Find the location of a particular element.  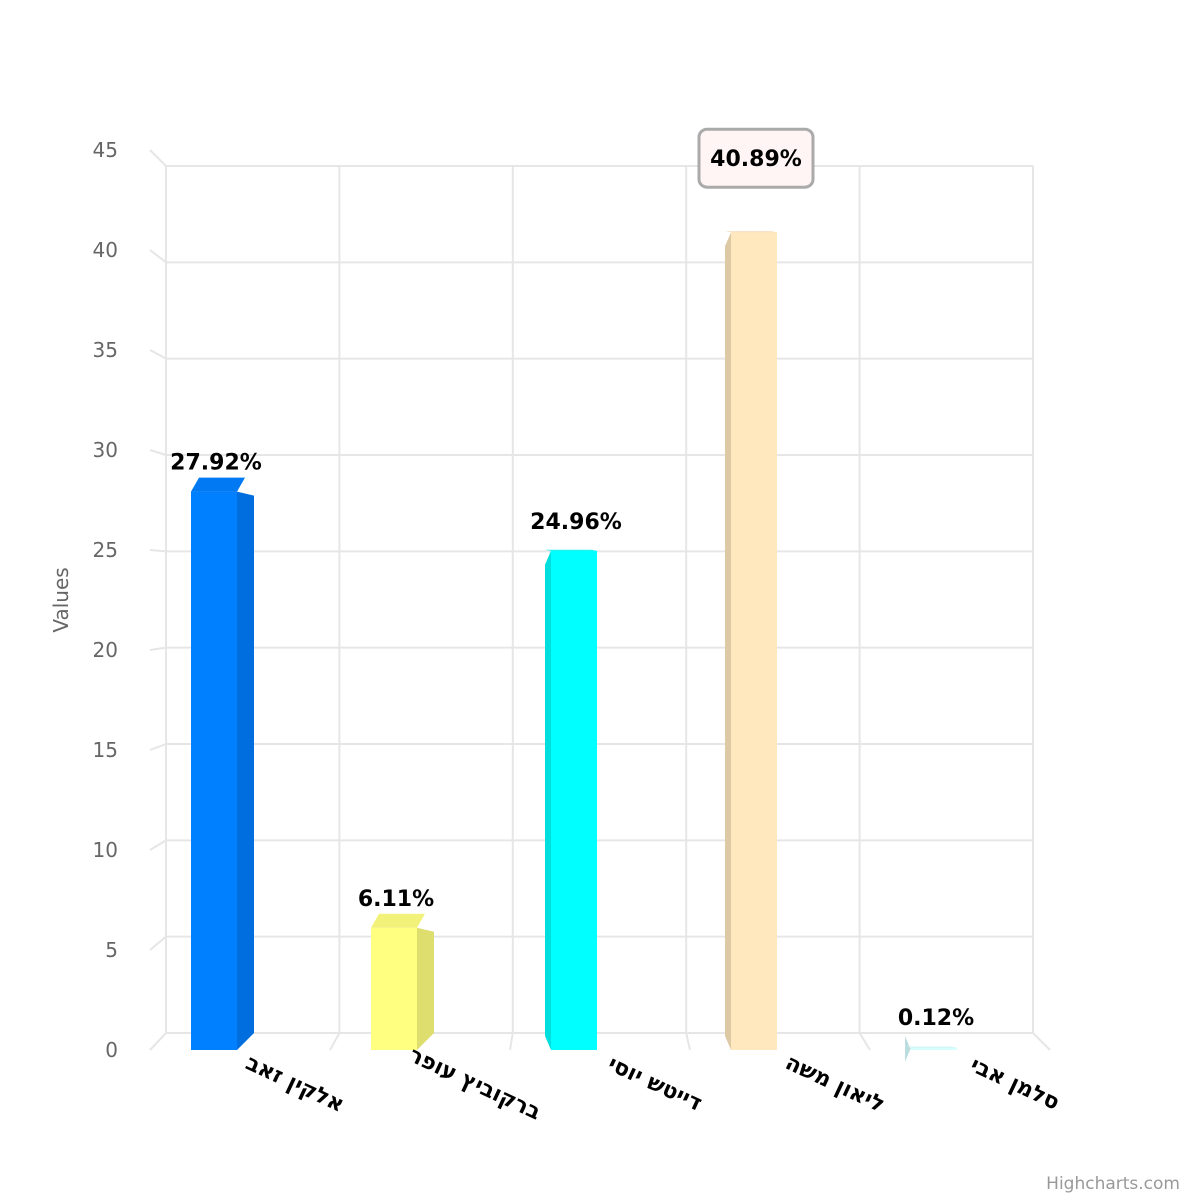

y-tick-label: 35 is located at coordinates (105, 350).